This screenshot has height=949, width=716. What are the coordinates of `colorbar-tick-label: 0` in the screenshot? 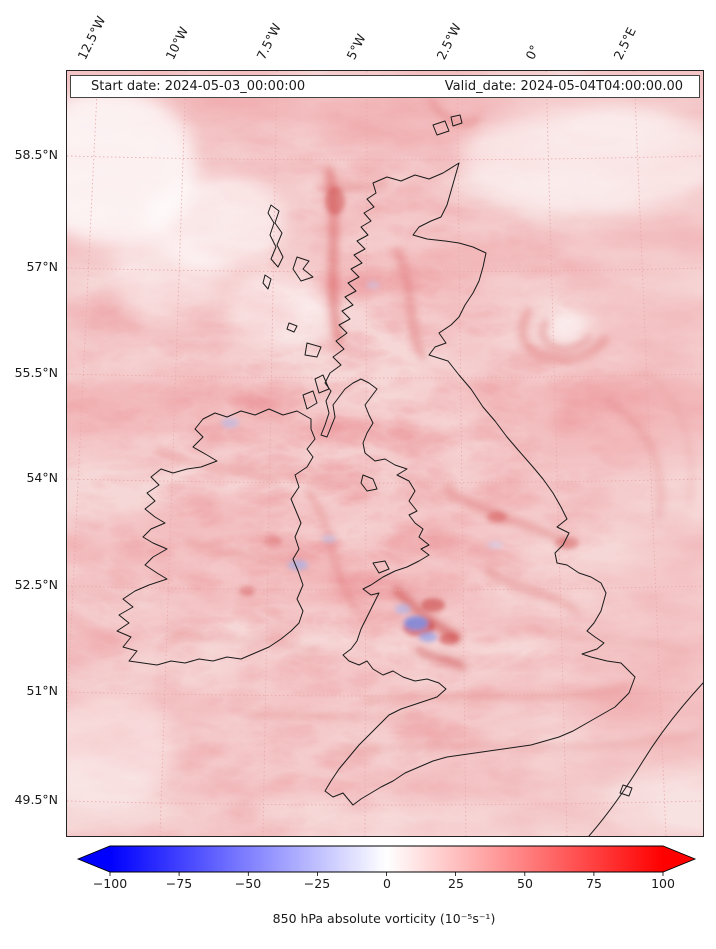 It's located at (387, 883).